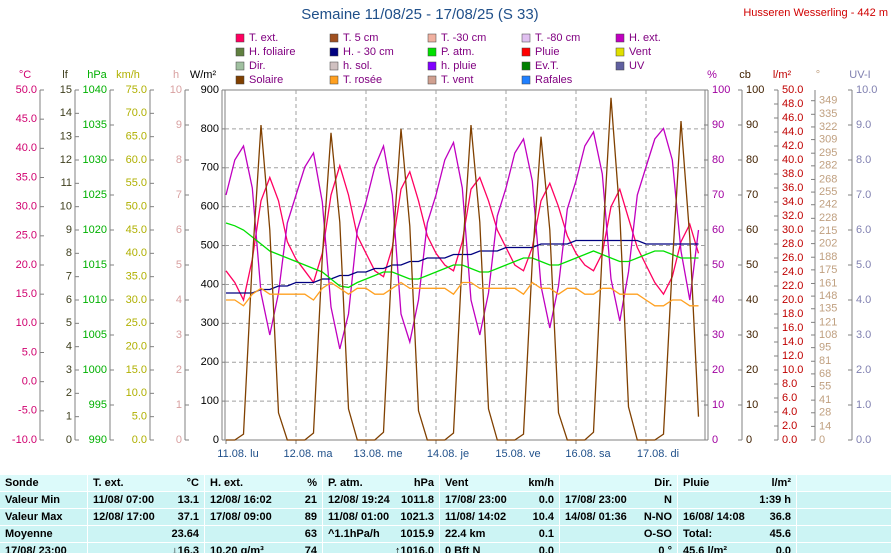  What do you see at coordinates (755, 90) in the screenshot?
I see `y-tick-label: 100` at bounding box center [755, 90].